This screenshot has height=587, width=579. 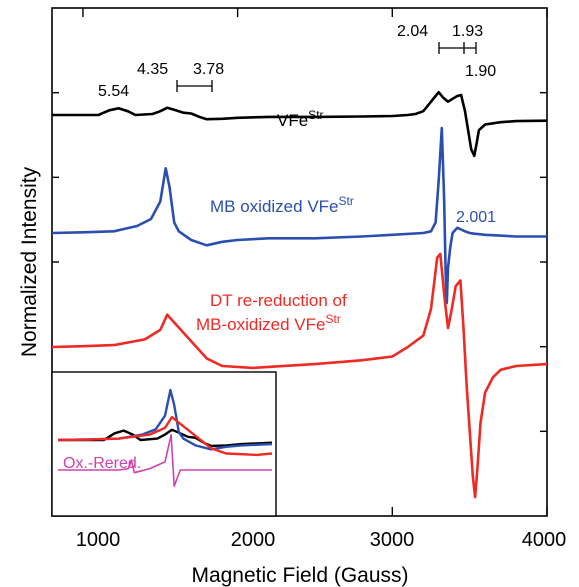 What do you see at coordinates (113, 91) in the screenshot?
I see `g-label-5-54: 5.54` at bounding box center [113, 91].